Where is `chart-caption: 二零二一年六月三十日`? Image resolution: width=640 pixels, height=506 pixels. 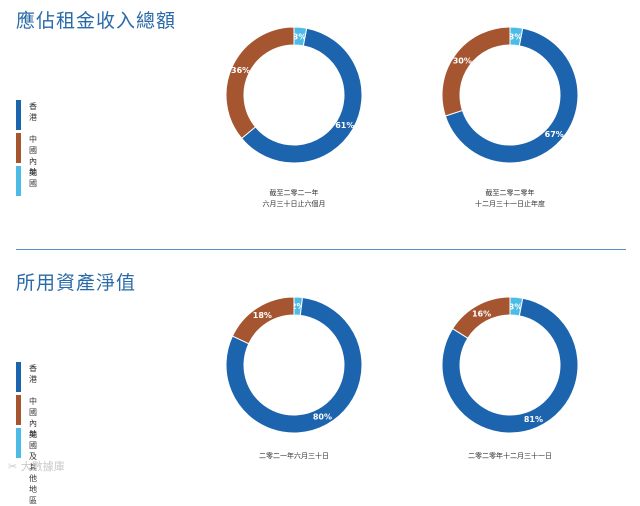
chart-caption: 二零二一年六月三十日 is located at coordinates (294, 456).